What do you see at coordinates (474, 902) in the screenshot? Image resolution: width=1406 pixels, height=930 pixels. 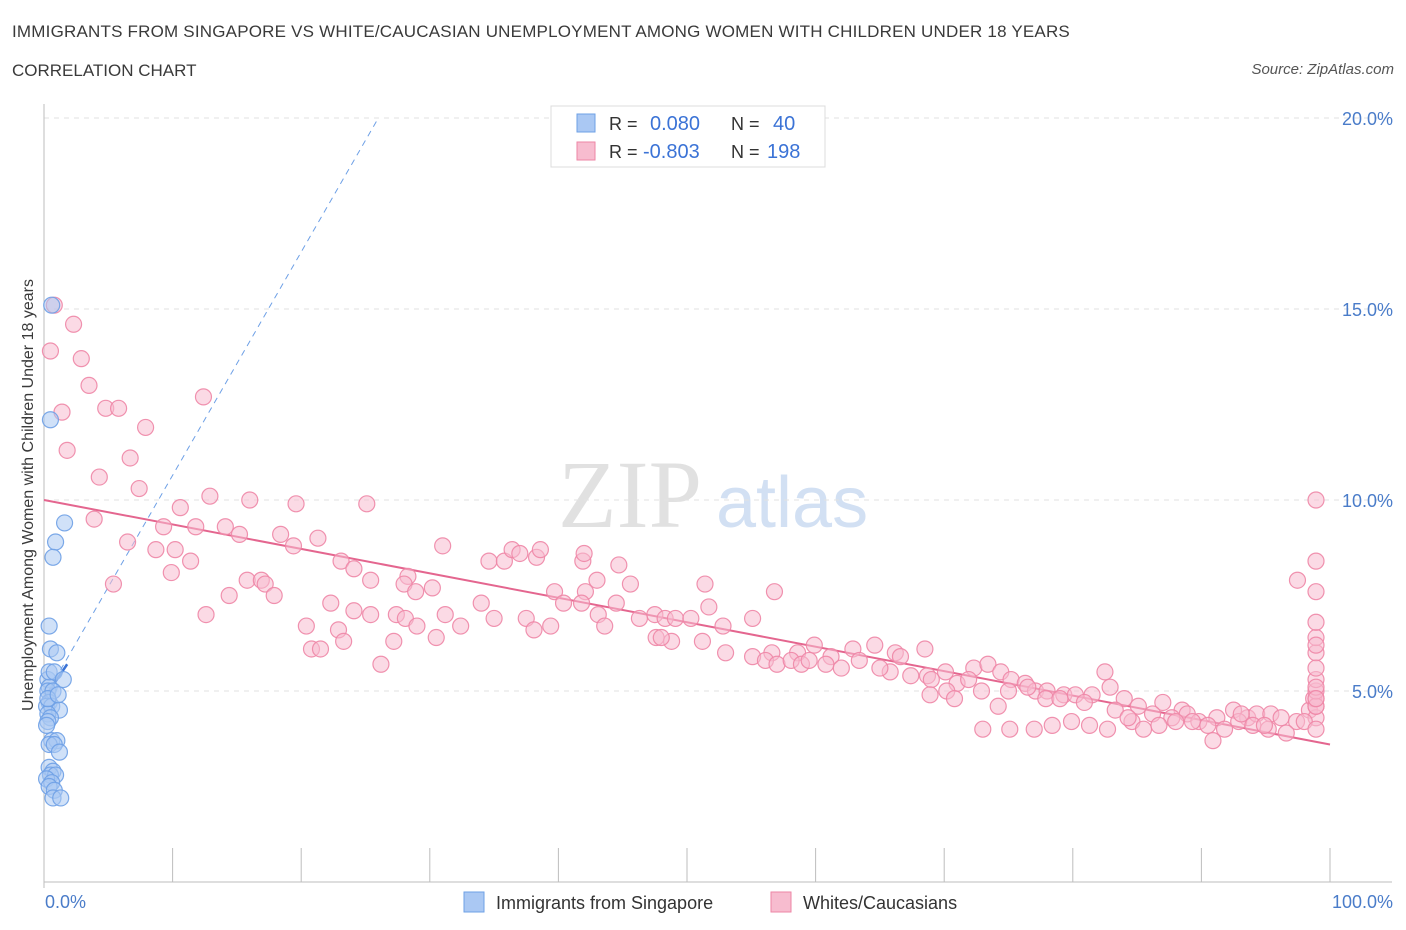 I see `bottom-legend-swatch-blue` at bounding box center [474, 902].